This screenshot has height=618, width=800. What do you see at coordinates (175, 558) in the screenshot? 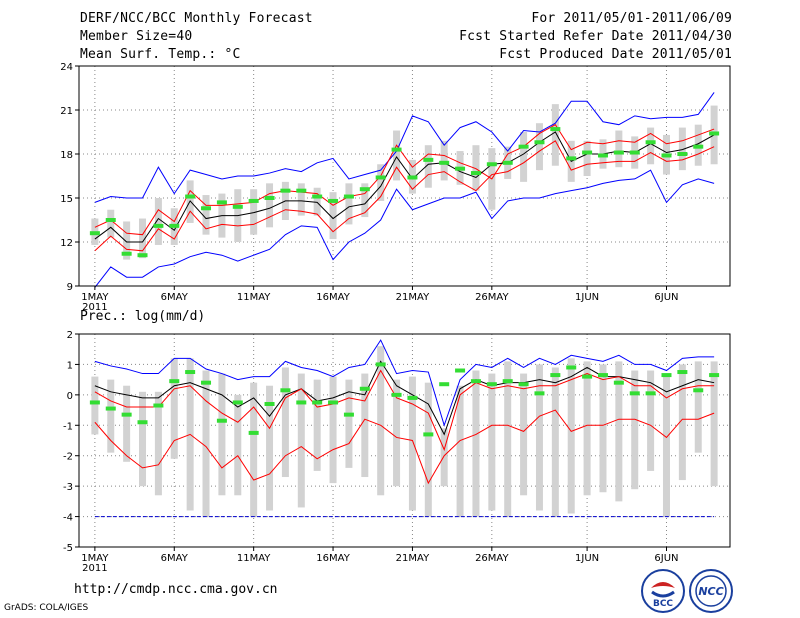
I see `x-tick-label: 6MAY` at bounding box center [175, 558].